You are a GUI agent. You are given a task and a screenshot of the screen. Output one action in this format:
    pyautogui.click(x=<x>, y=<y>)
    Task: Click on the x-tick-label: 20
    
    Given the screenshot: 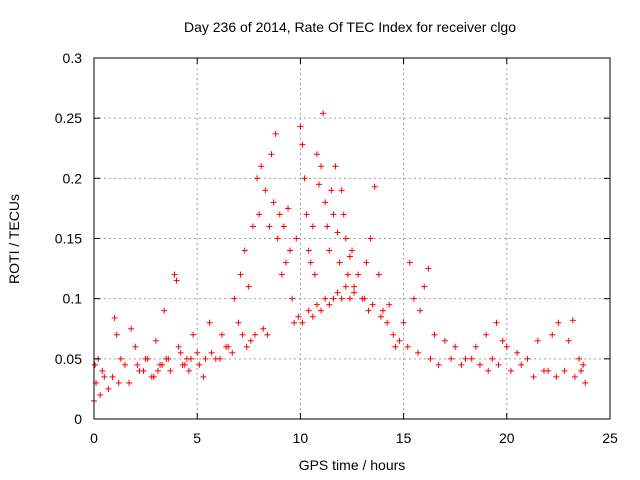 What is the action you would take?
    pyautogui.click(x=507, y=438)
    